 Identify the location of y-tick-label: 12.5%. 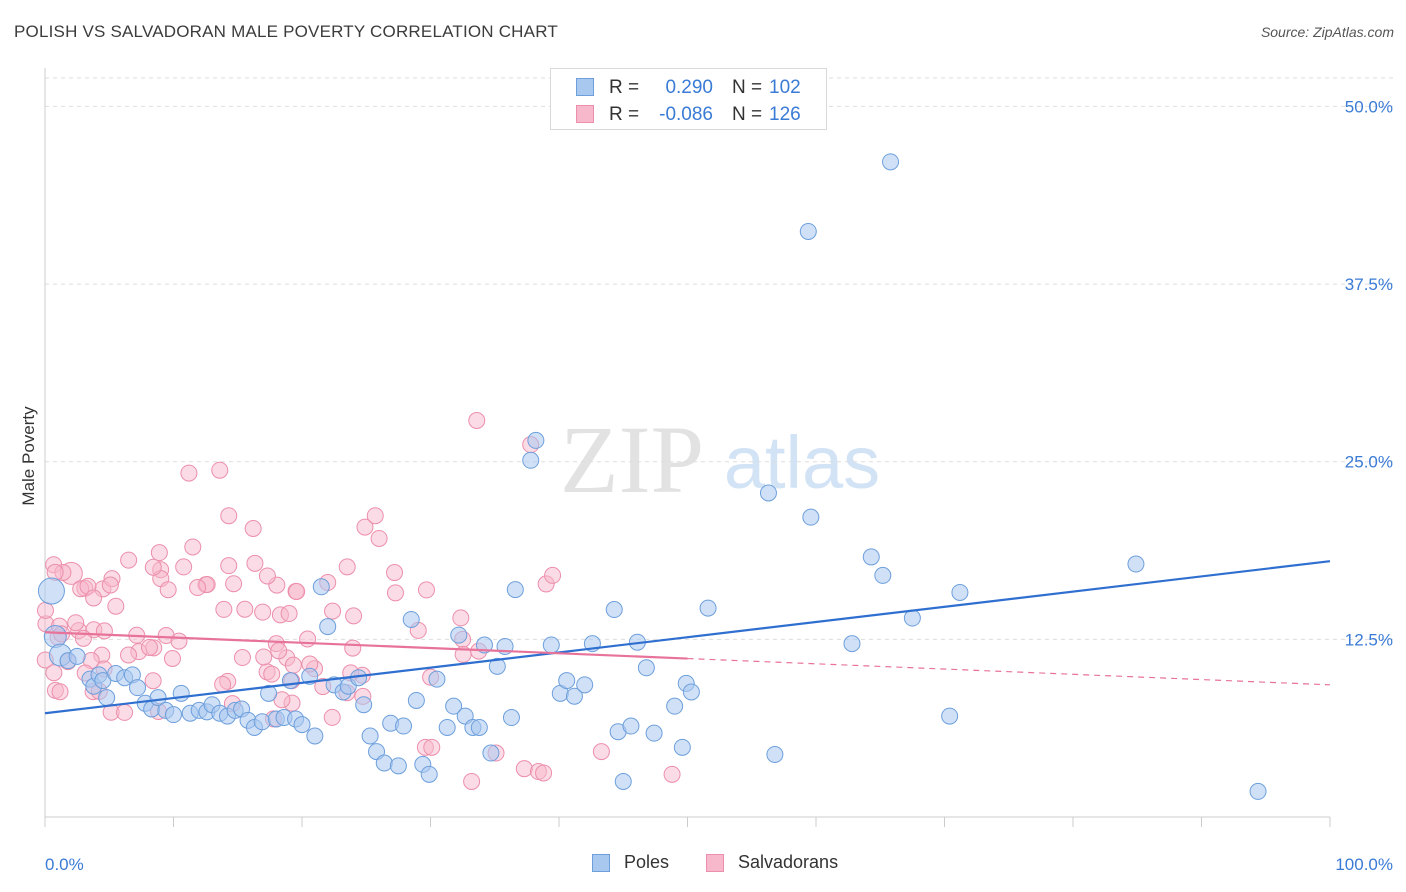
(1369, 639).